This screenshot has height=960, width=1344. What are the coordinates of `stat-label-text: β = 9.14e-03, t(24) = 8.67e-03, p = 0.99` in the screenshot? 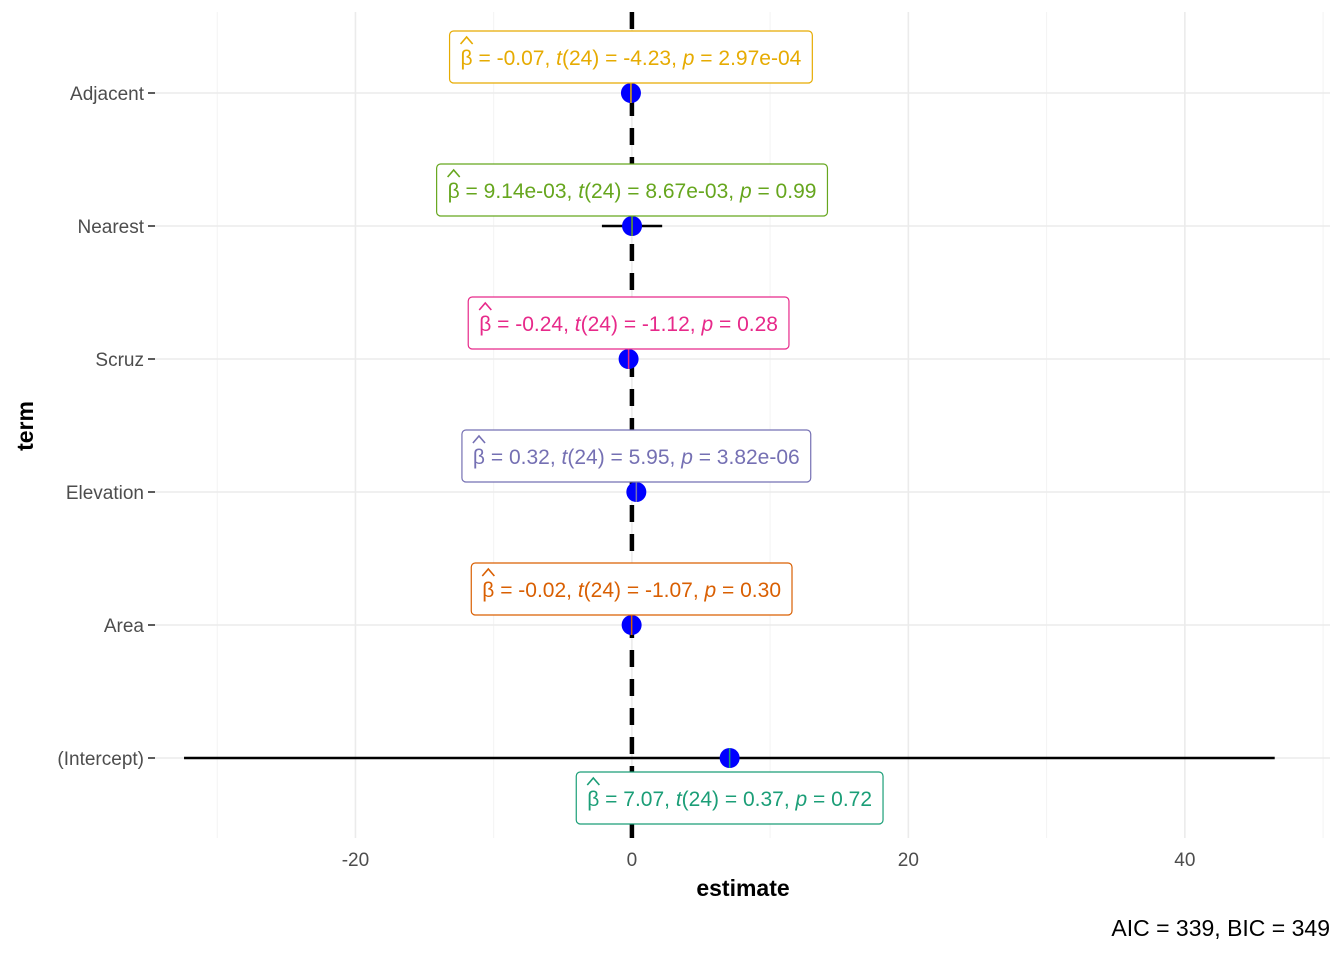 It's located at (632, 191).